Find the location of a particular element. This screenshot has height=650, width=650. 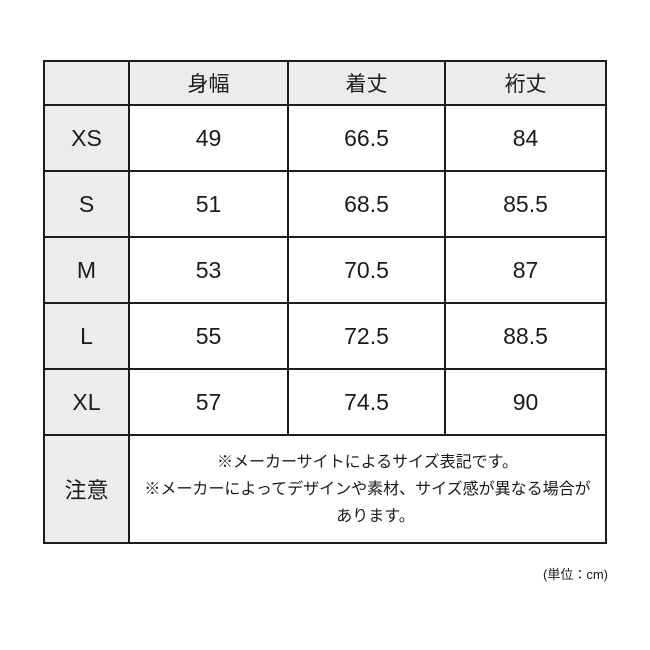

table-row-m: M 53 70.5 87 is located at coordinates (325, 270).